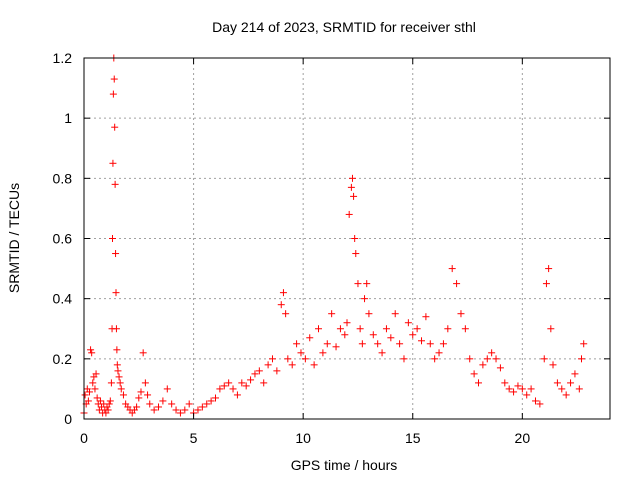 Image resolution: width=640 pixels, height=480 pixels. Describe the element at coordinates (63, 299) in the screenshot. I see `y-tick-label: 0.4` at that location.